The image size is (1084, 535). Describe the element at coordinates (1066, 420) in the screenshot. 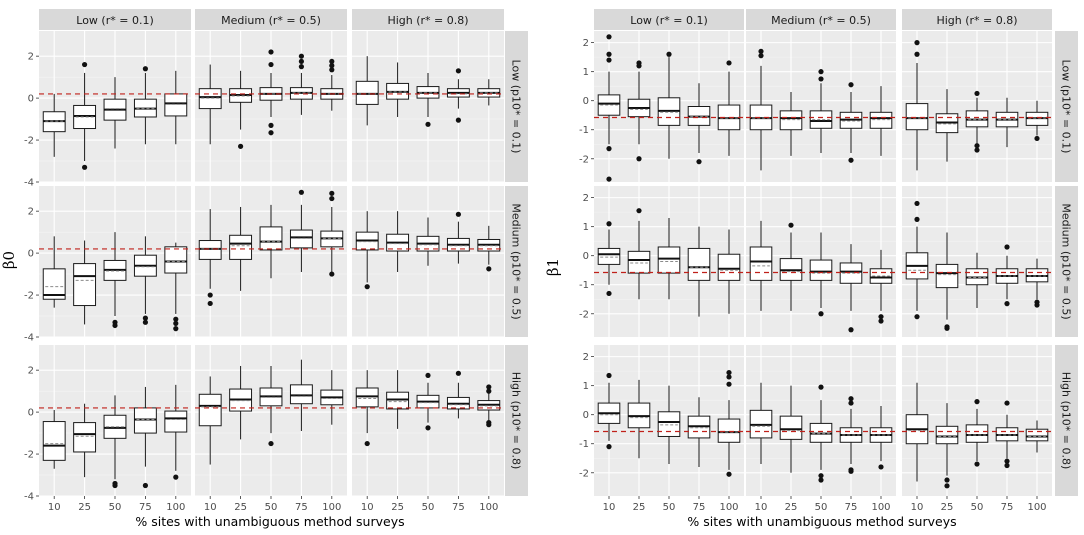

I see `row-strip` at that location.